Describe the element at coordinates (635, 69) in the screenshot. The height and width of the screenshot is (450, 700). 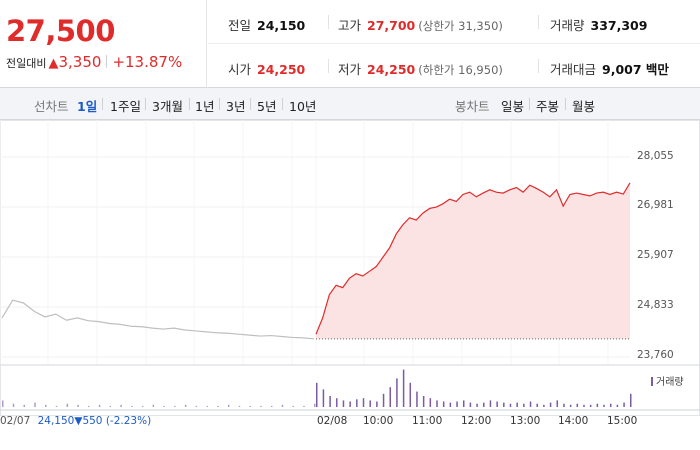
I see `stat-value: 9,007 백만` at that location.